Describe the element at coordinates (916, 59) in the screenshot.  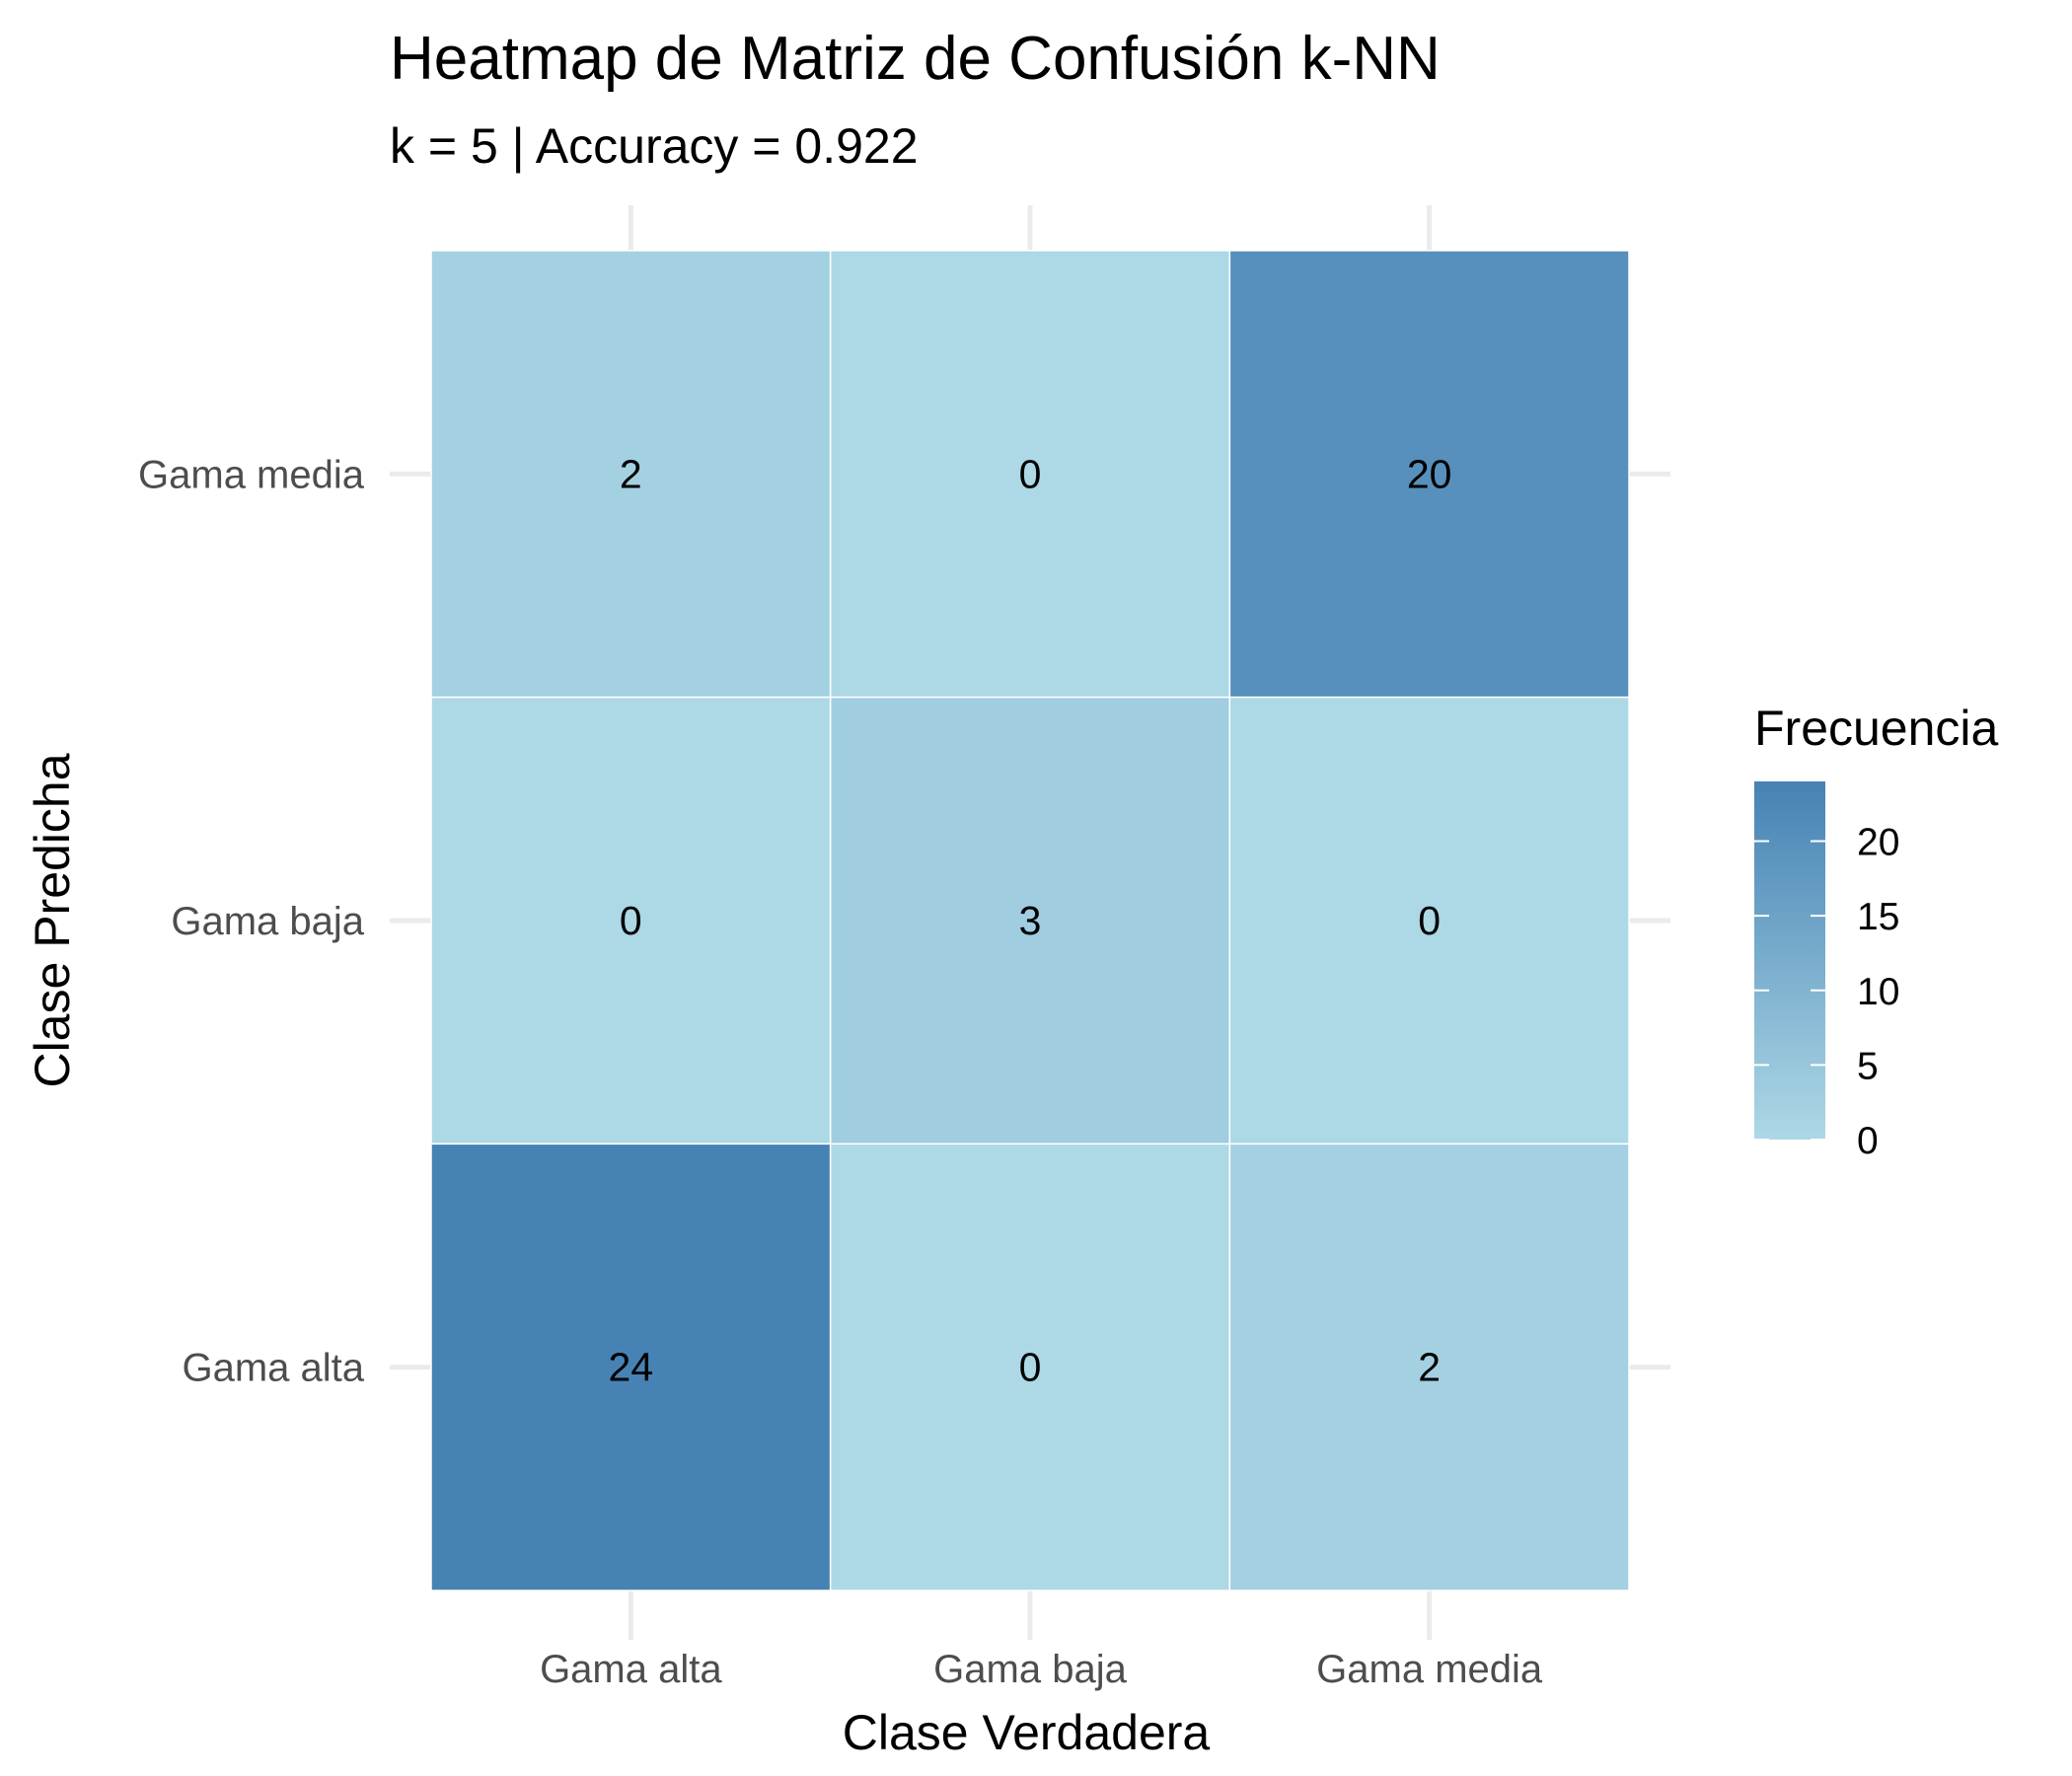
I see `chart-title: Heatmap de Matriz de Confusión k-NN` at that location.